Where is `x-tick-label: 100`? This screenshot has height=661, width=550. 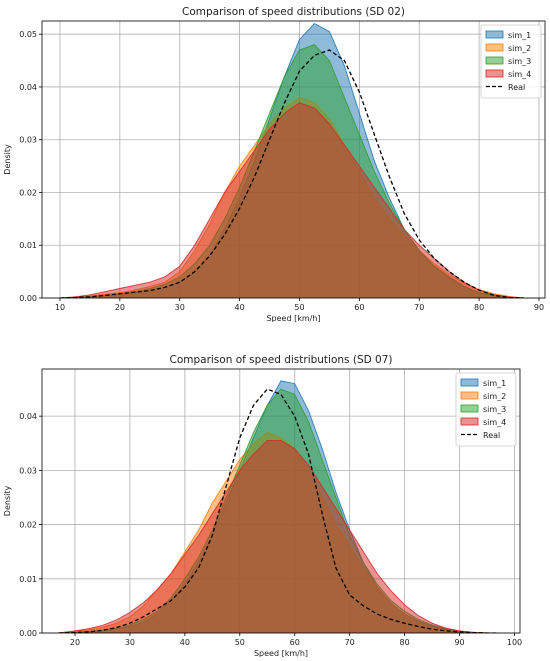 x-tick-label: 100 is located at coordinates (514, 642).